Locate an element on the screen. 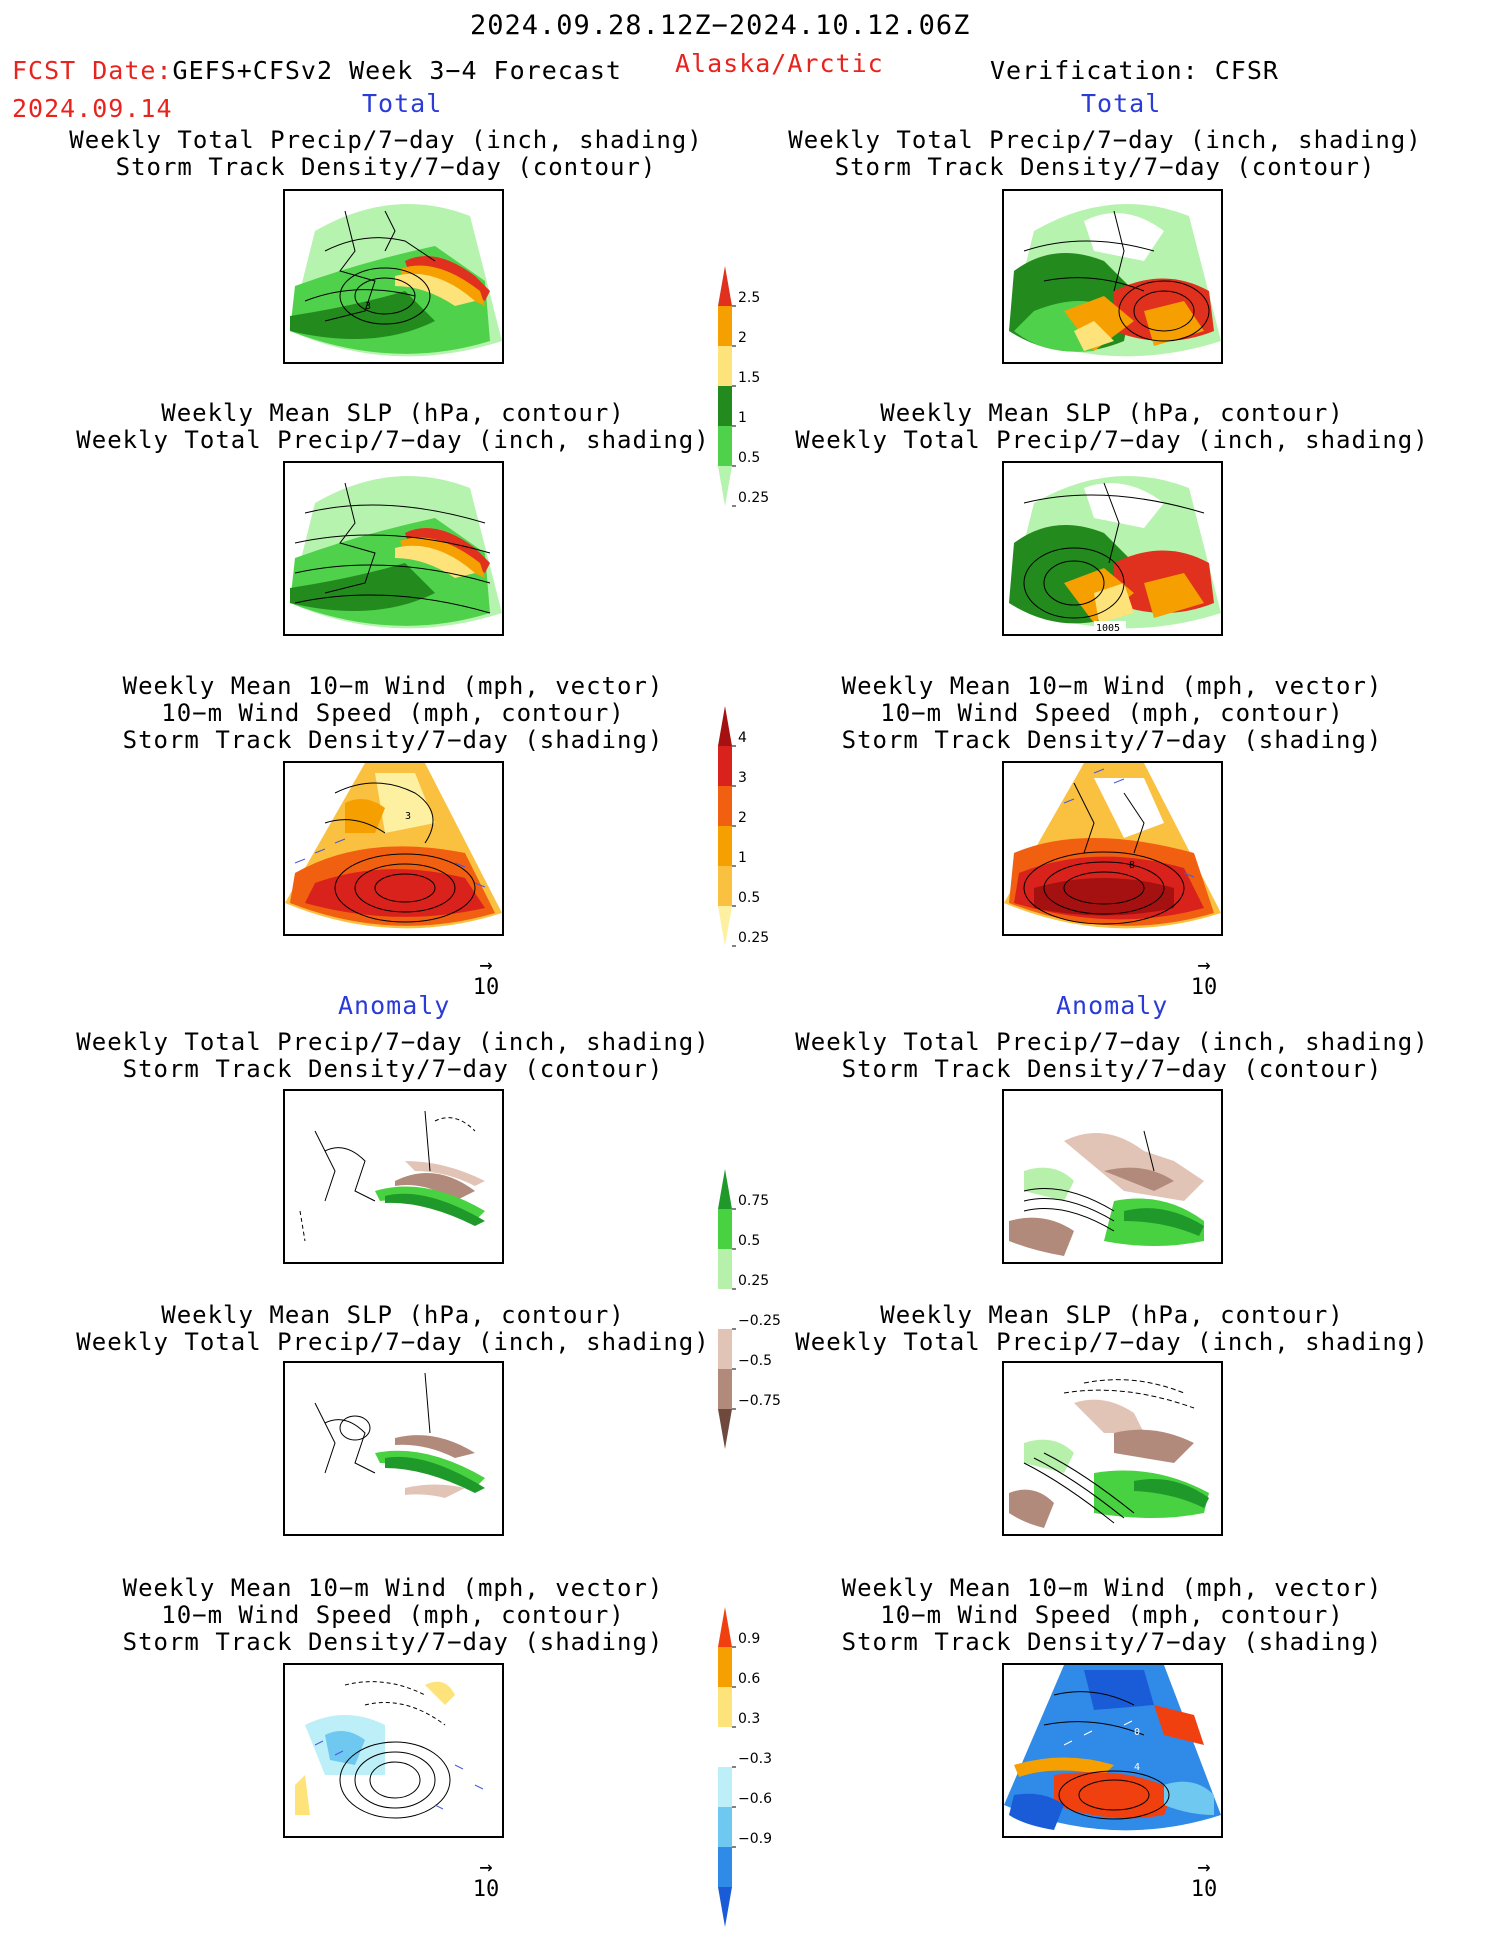  colorbar-label: 0.9 is located at coordinates (749, 1639).